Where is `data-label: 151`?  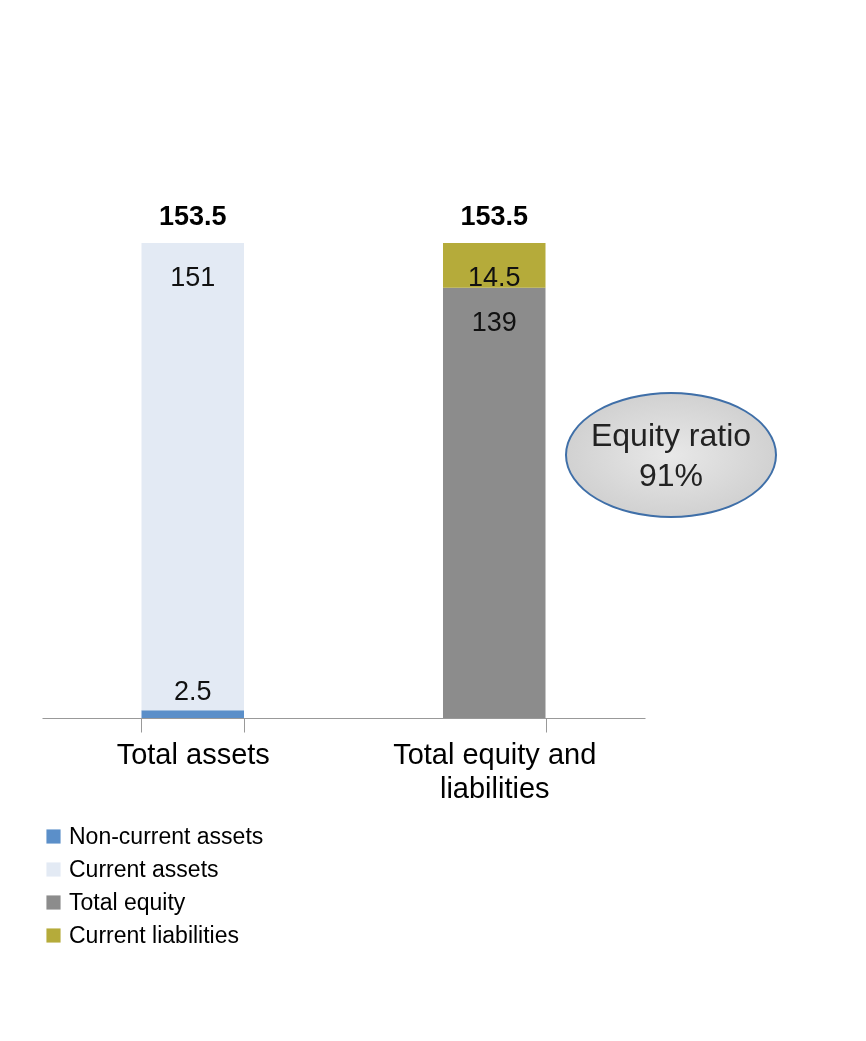
data-label: 151 is located at coordinates (193, 277).